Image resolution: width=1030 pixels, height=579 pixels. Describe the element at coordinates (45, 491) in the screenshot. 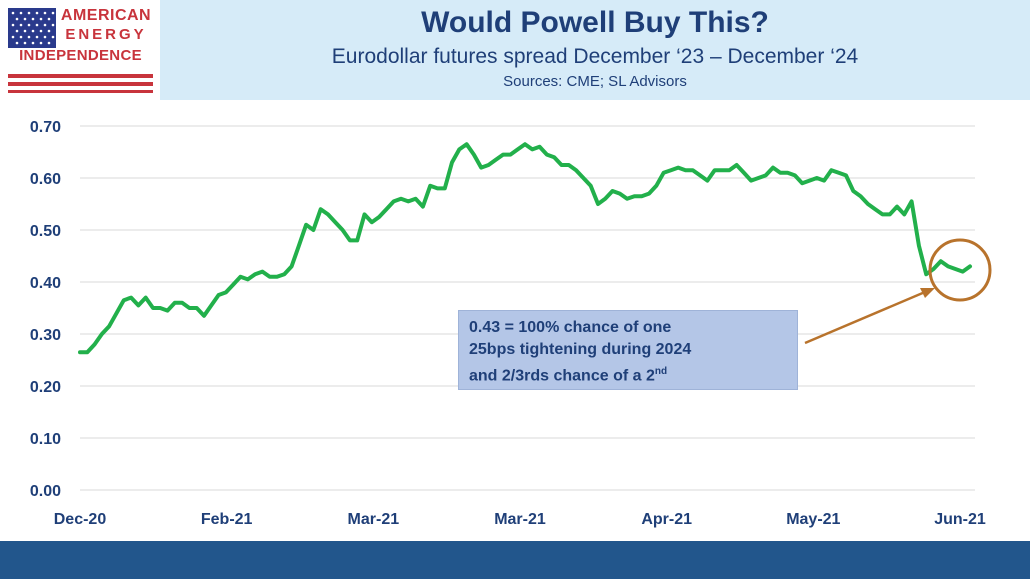

I see `y-tick-label: 0.00` at that location.